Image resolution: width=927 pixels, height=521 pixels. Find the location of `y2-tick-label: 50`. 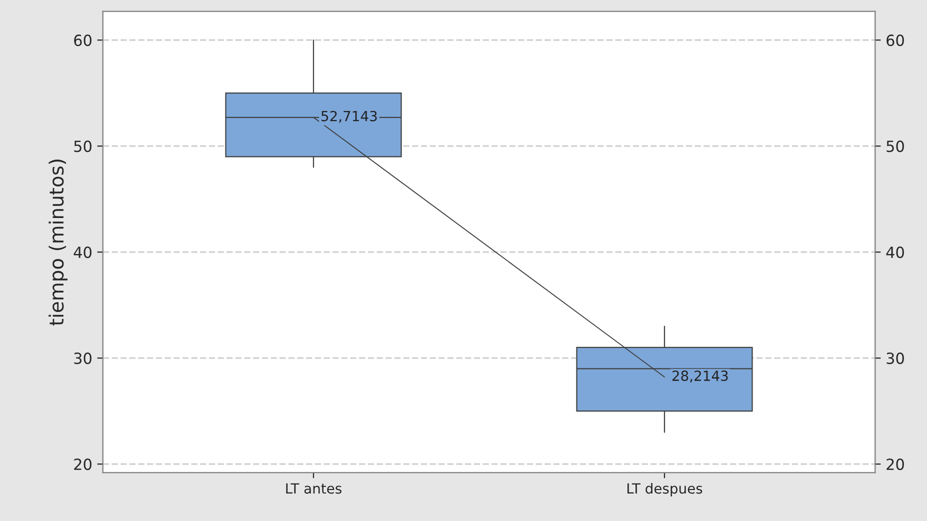

y2-tick-label: 50 is located at coordinates (895, 146).